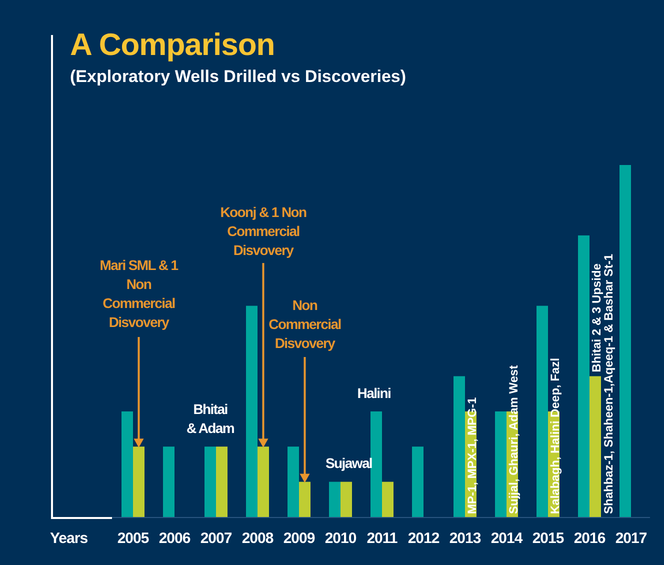 The height and width of the screenshot is (565, 664). I want to click on annotation: Bhitai 2 & 3 Upside, so click(596, 317).